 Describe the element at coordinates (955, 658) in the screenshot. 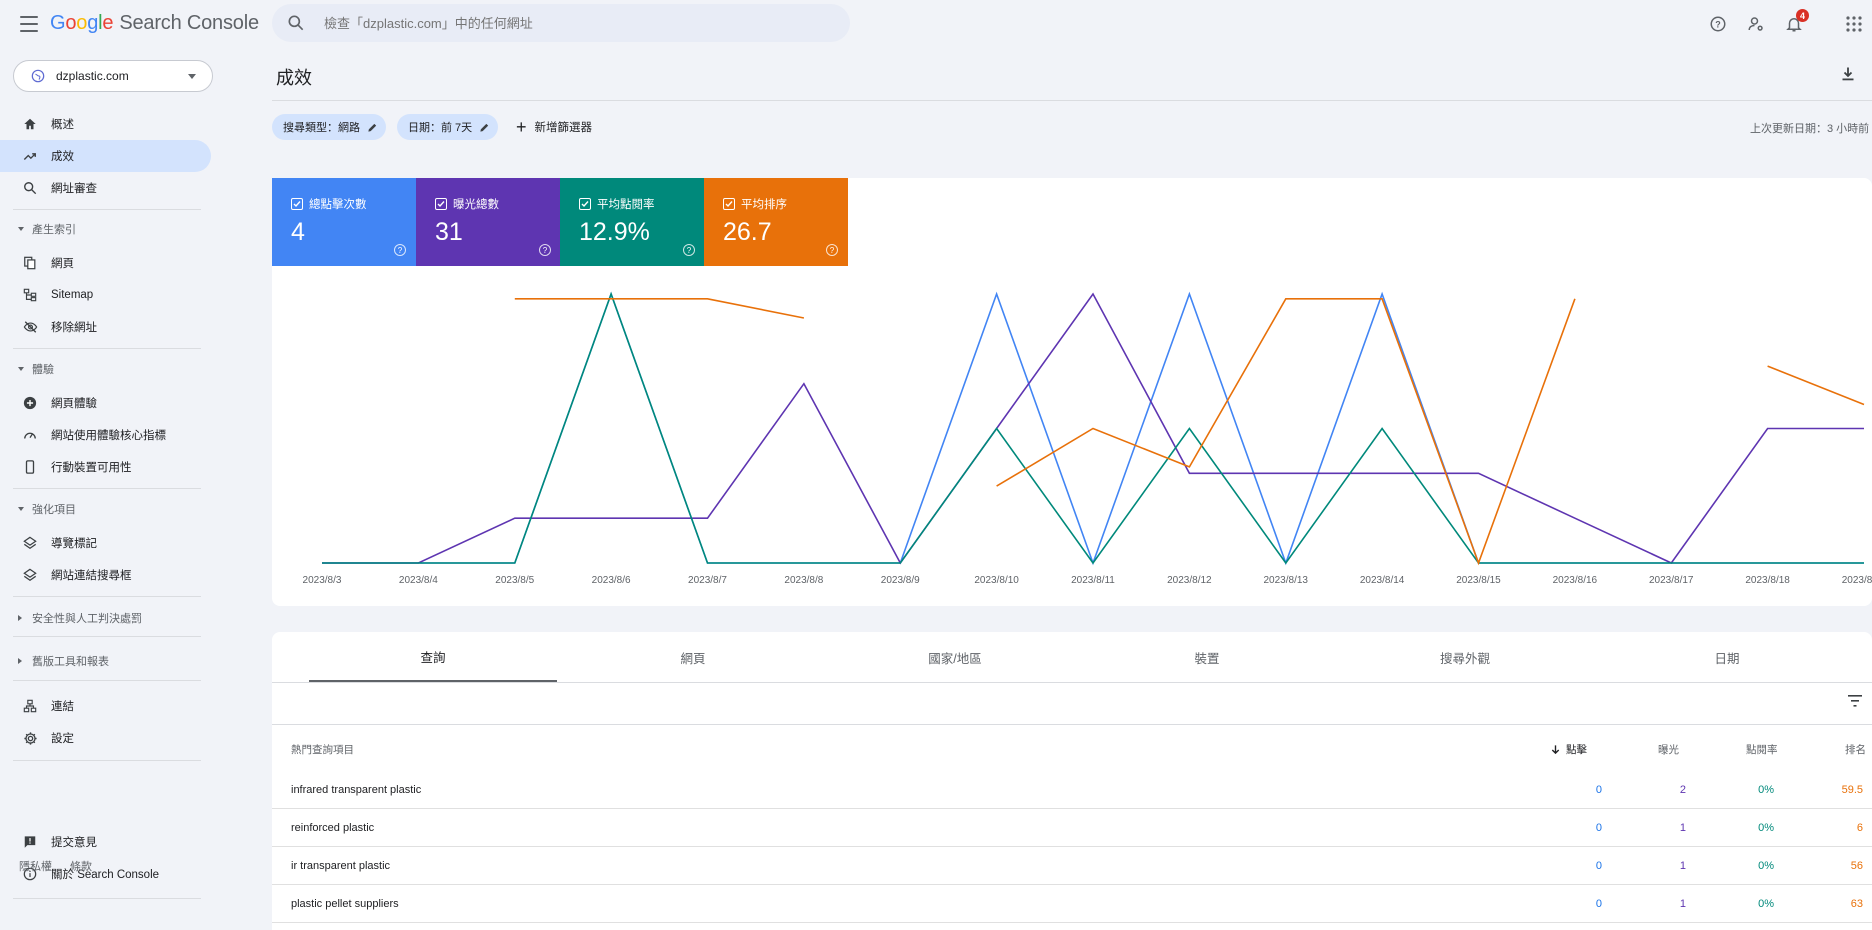

I see `tab-countries: 國家/地區` at that location.